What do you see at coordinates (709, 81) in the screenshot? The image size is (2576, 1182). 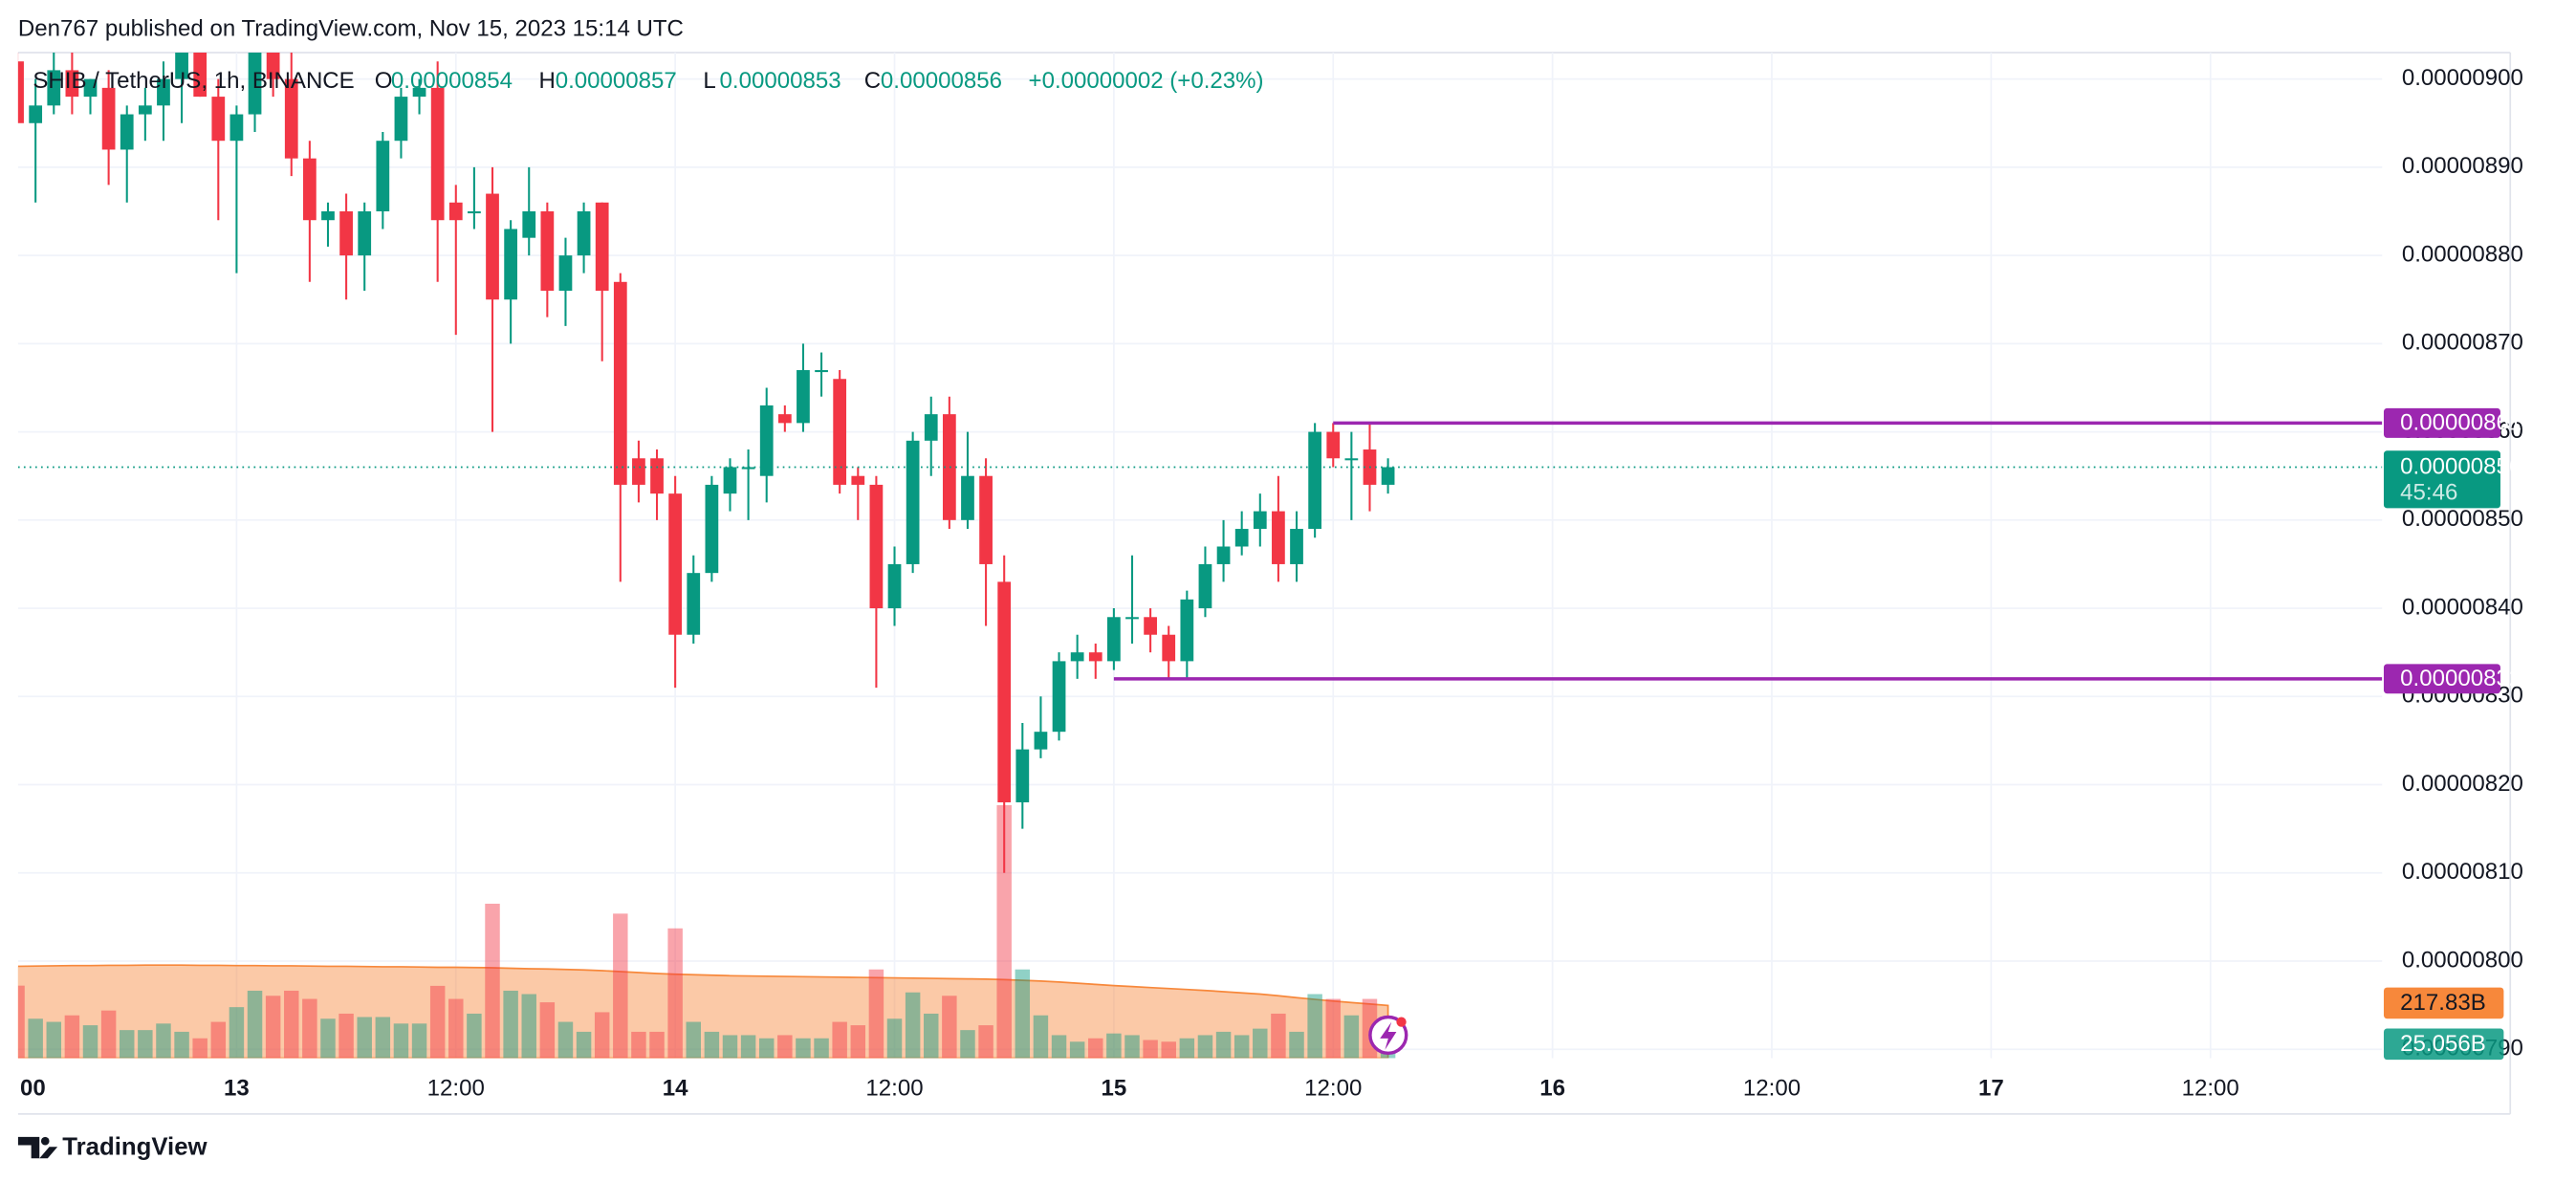 I see `ohlc-key: L` at bounding box center [709, 81].